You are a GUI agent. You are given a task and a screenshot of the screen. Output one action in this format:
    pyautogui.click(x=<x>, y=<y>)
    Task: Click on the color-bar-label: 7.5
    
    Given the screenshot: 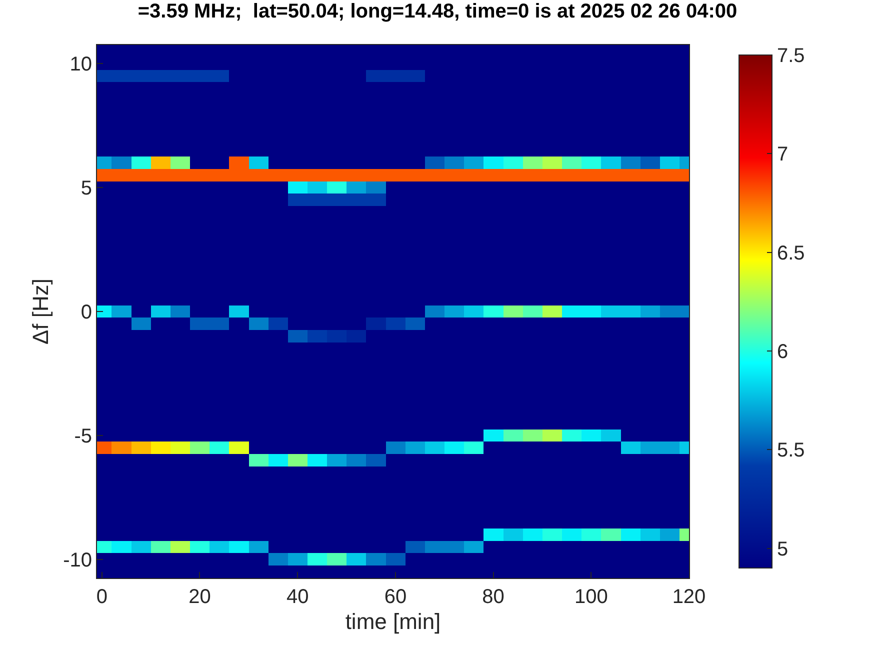 What is the action you would take?
    pyautogui.click(x=791, y=56)
    